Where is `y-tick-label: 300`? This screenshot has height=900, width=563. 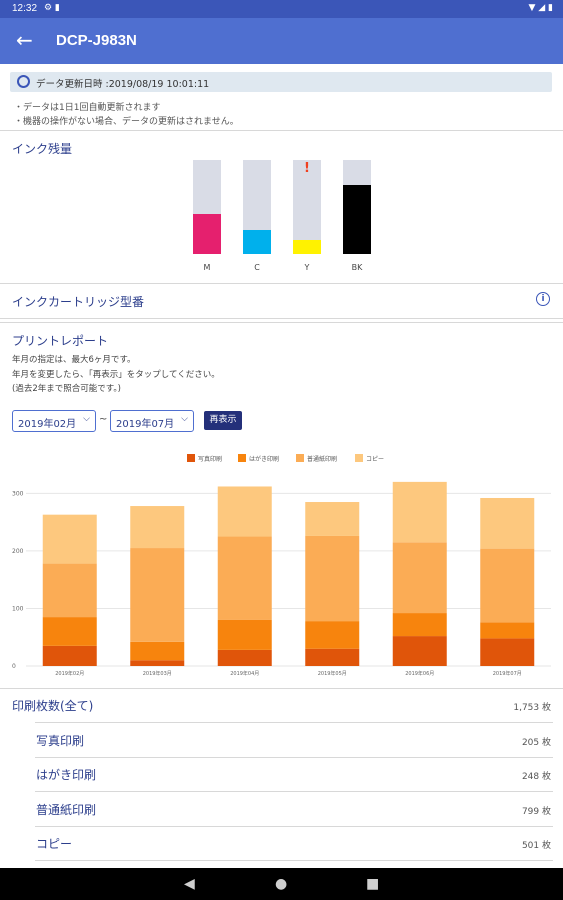 y-tick-label: 300 is located at coordinates (18, 493).